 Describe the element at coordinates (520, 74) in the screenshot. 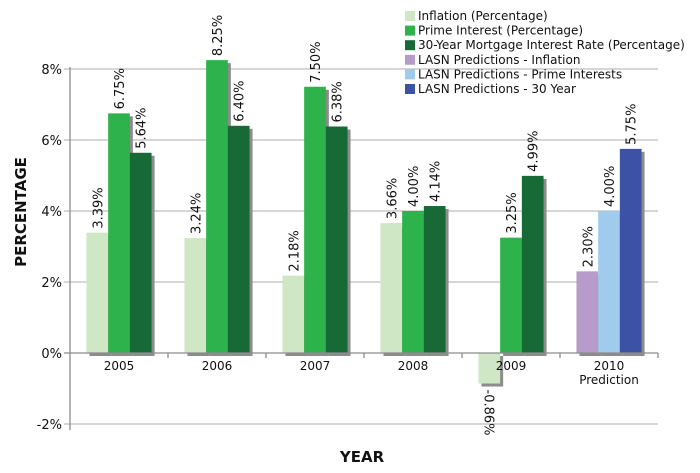

I see `legend-label: LASN Predictions - Prime Interests` at that location.